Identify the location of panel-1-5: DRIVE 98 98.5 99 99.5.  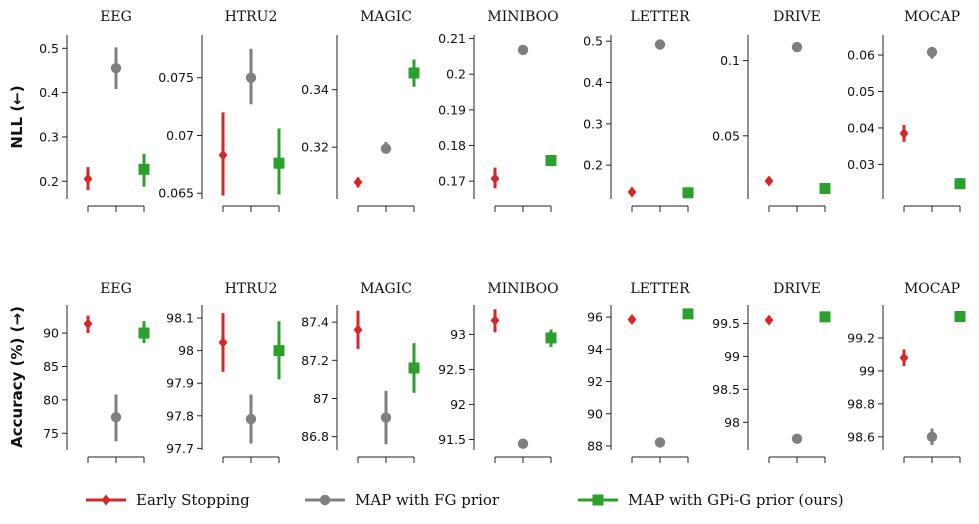
(771, 372).